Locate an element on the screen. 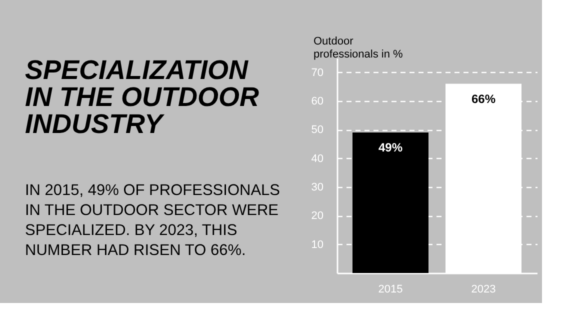 The image size is (570, 321). y-axis-title: Outdoor professionals in % is located at coordinates (358, 48).